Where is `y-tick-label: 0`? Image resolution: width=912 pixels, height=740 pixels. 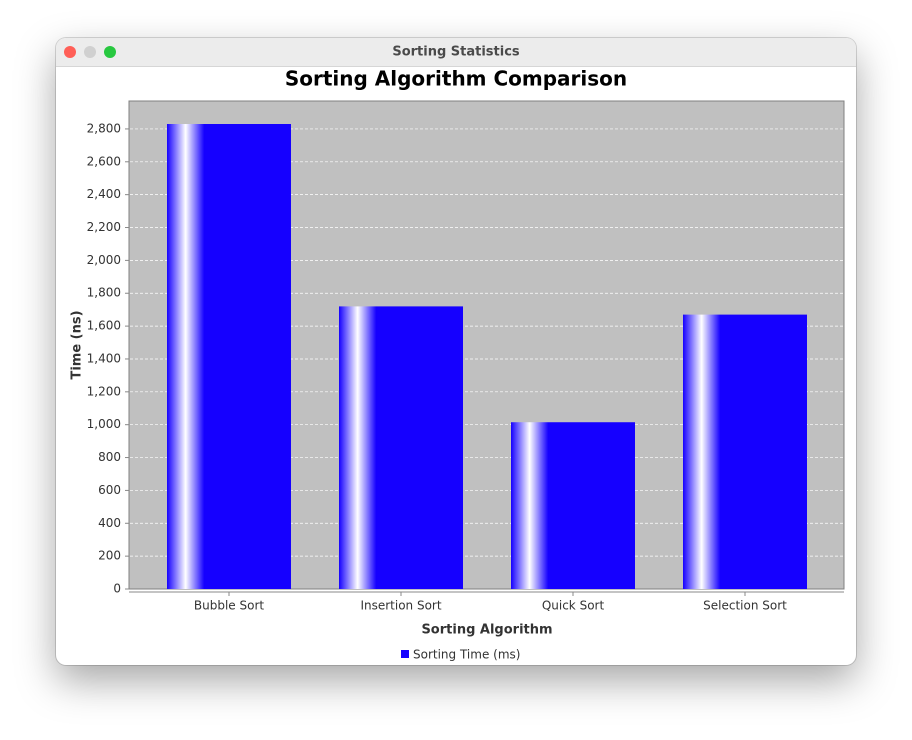 y-tick-label: 0 is located at coordinates (117, 589).